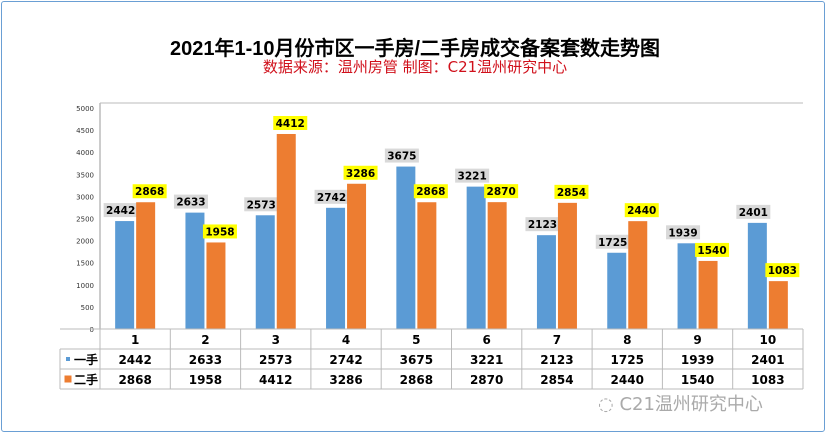 This screenshot has width=830, height=439. What do you see at coordinates (205, 340) in the screenshot?
I see `x-tick-label: 2` at bounding box center [205, 340].